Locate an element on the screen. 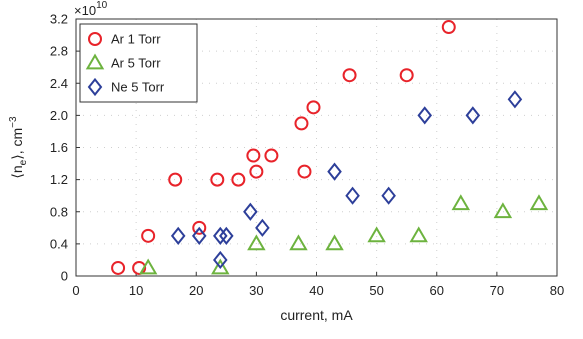  y-tick-label: 0.4 is located at coordinates (59, 243).